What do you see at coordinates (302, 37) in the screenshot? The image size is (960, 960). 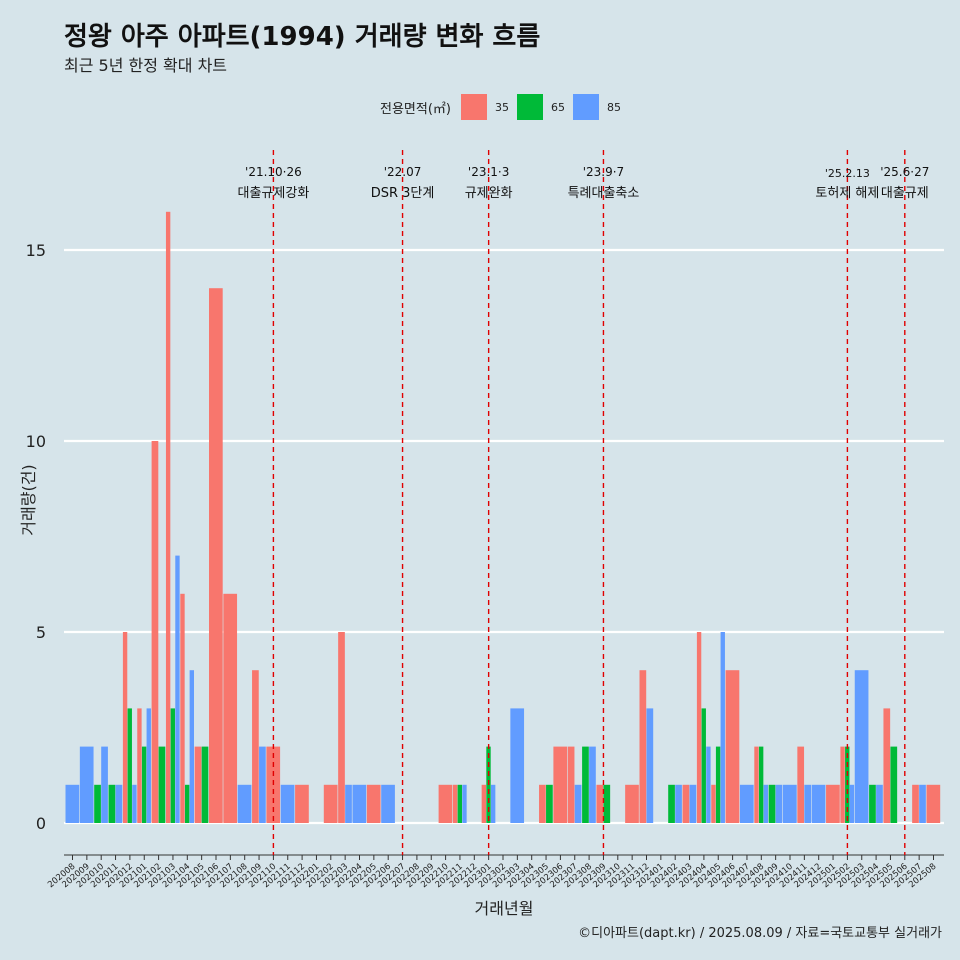 I see `chart-title: 정왕 아주 아파트(1994) 거래량 변화 흐름` at bounding box center [302, 37].